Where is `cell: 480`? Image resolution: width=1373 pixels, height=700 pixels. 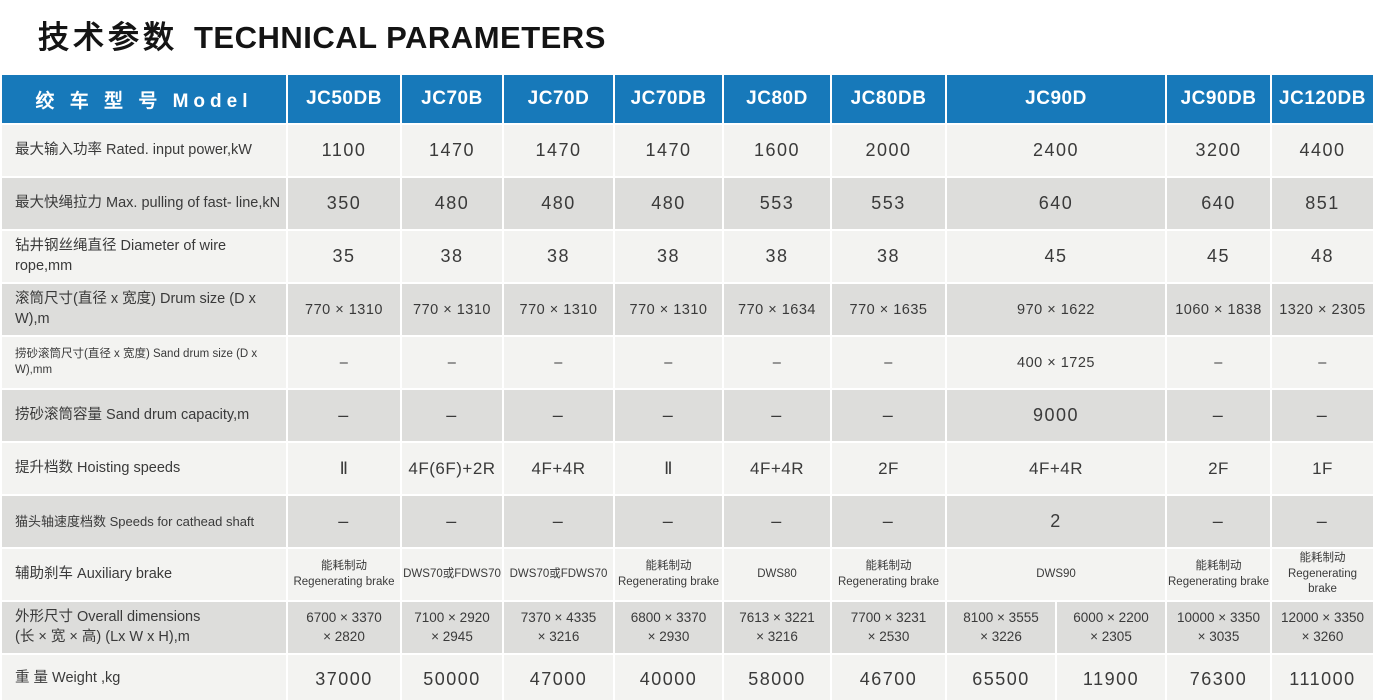 cell: 480 is located at coordinates (668, 203).